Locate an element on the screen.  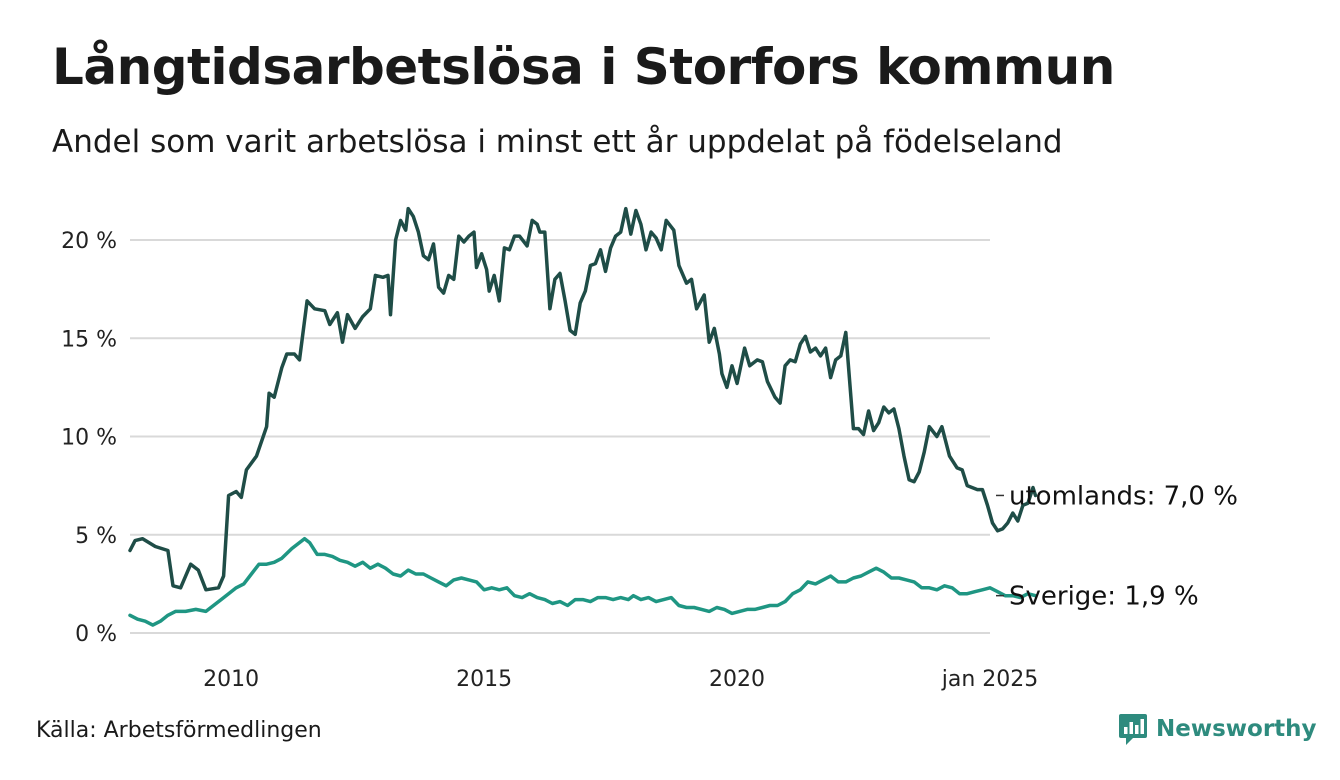
end-label-utomlands: utomlands: 7,0 % is located at coordinates (1123, 496).